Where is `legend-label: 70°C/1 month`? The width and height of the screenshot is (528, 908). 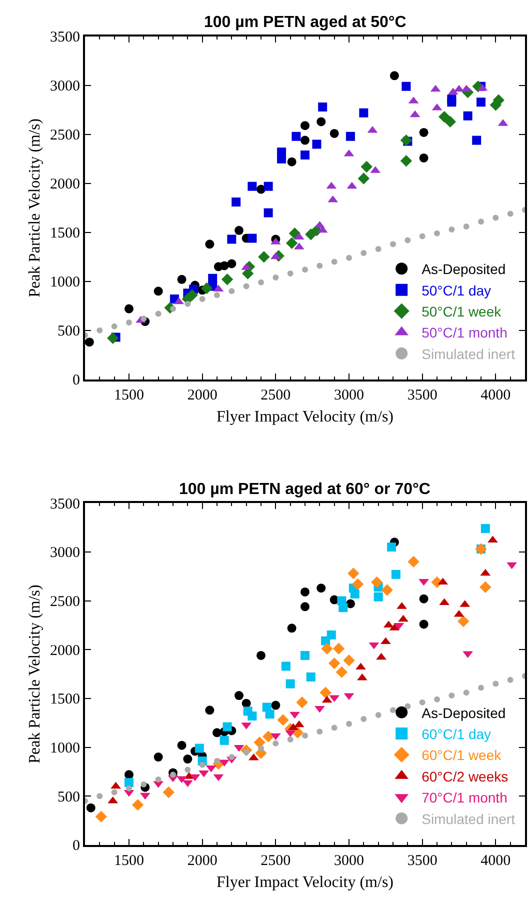 legend-label: 70°C/1 month is located at coordinates (465, 798).